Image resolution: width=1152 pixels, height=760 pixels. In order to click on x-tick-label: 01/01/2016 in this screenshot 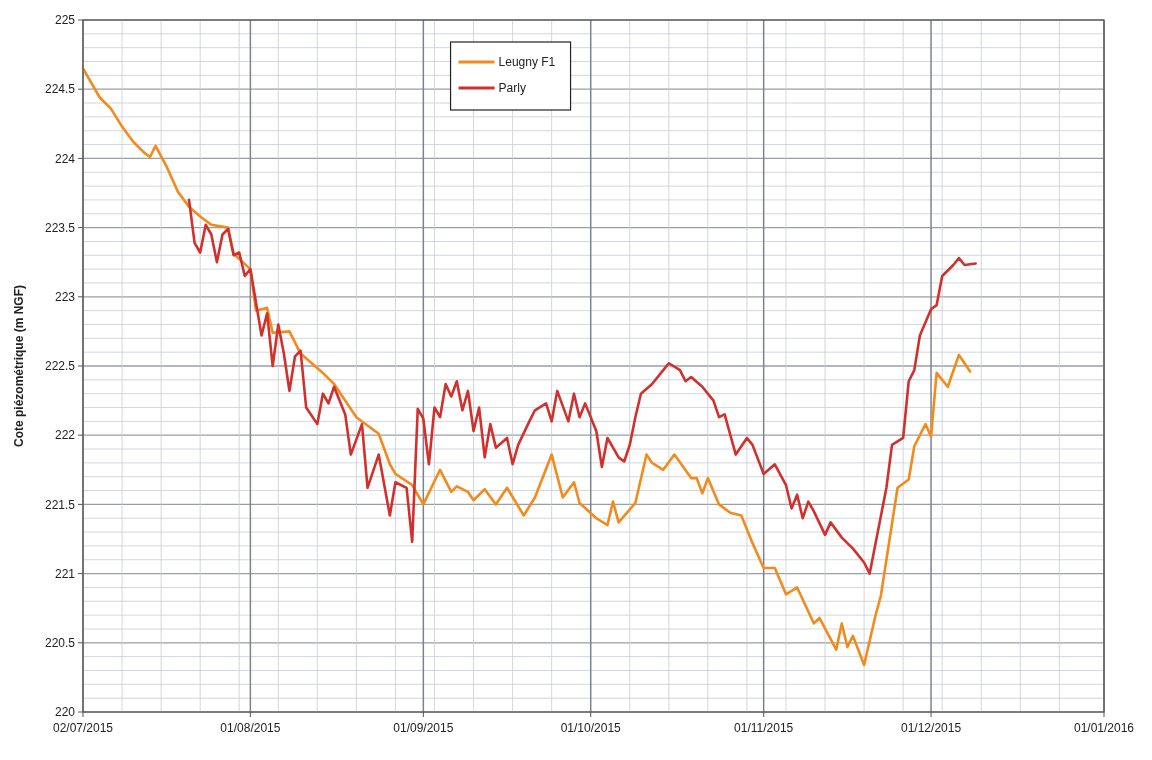, I will do `click(1104, 728)`.